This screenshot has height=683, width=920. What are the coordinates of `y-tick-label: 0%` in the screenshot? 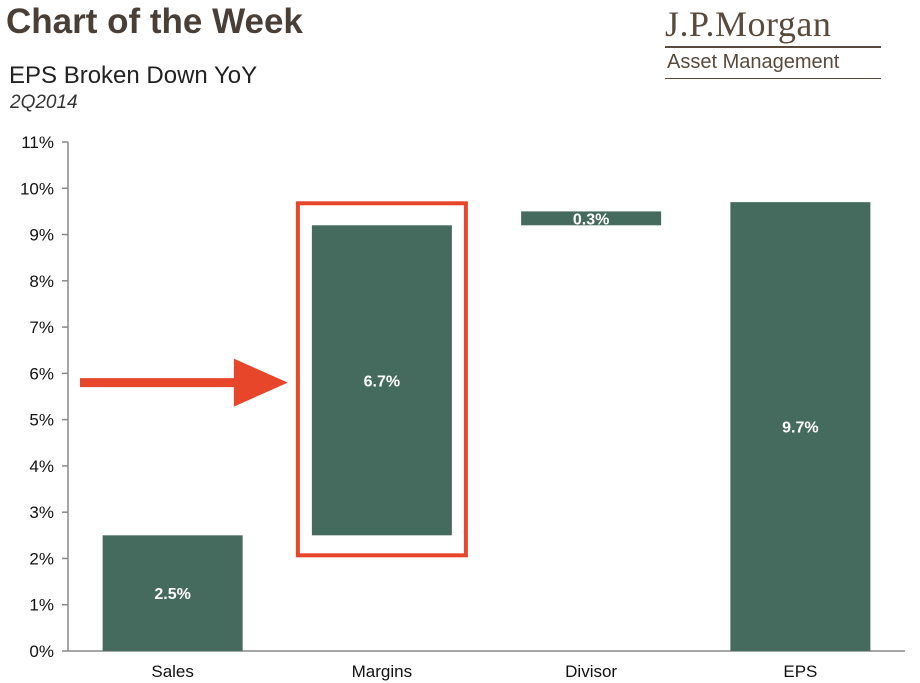 It's located at (41, 651).